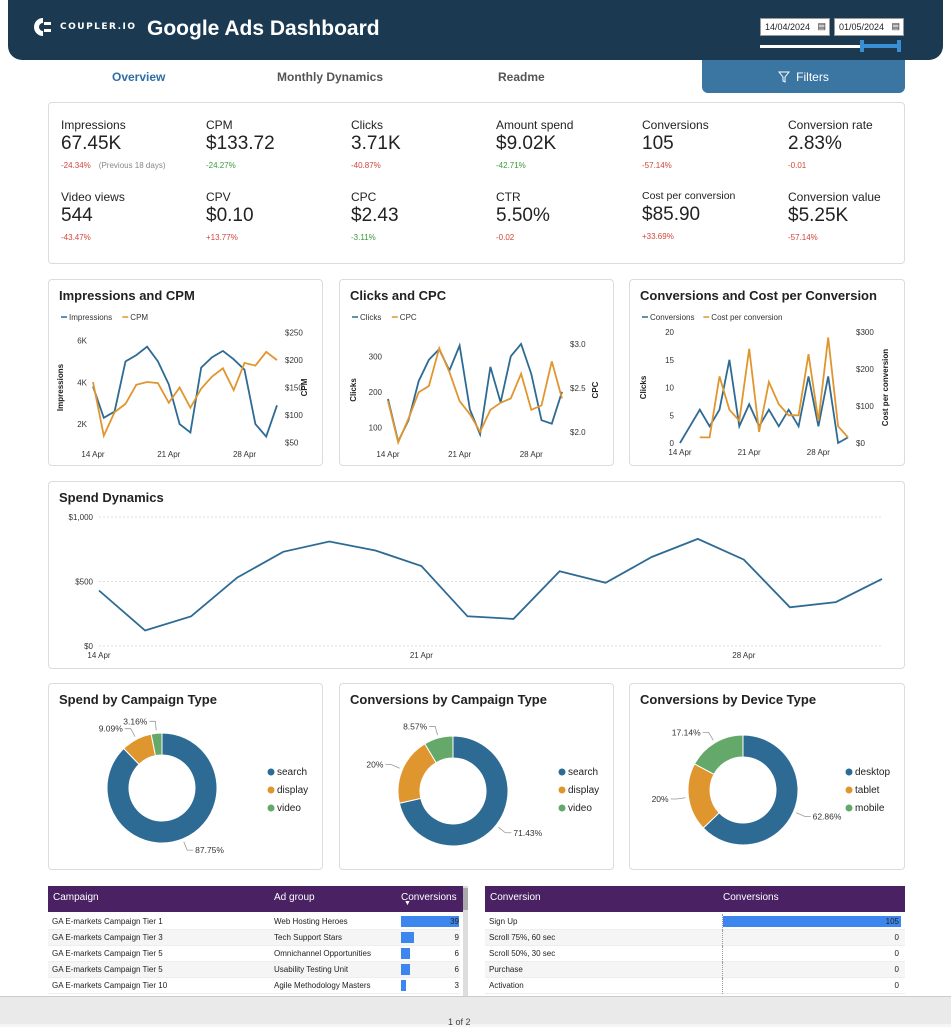  I want to click on x-tick-label: 14 Apr, so click(679, 452).